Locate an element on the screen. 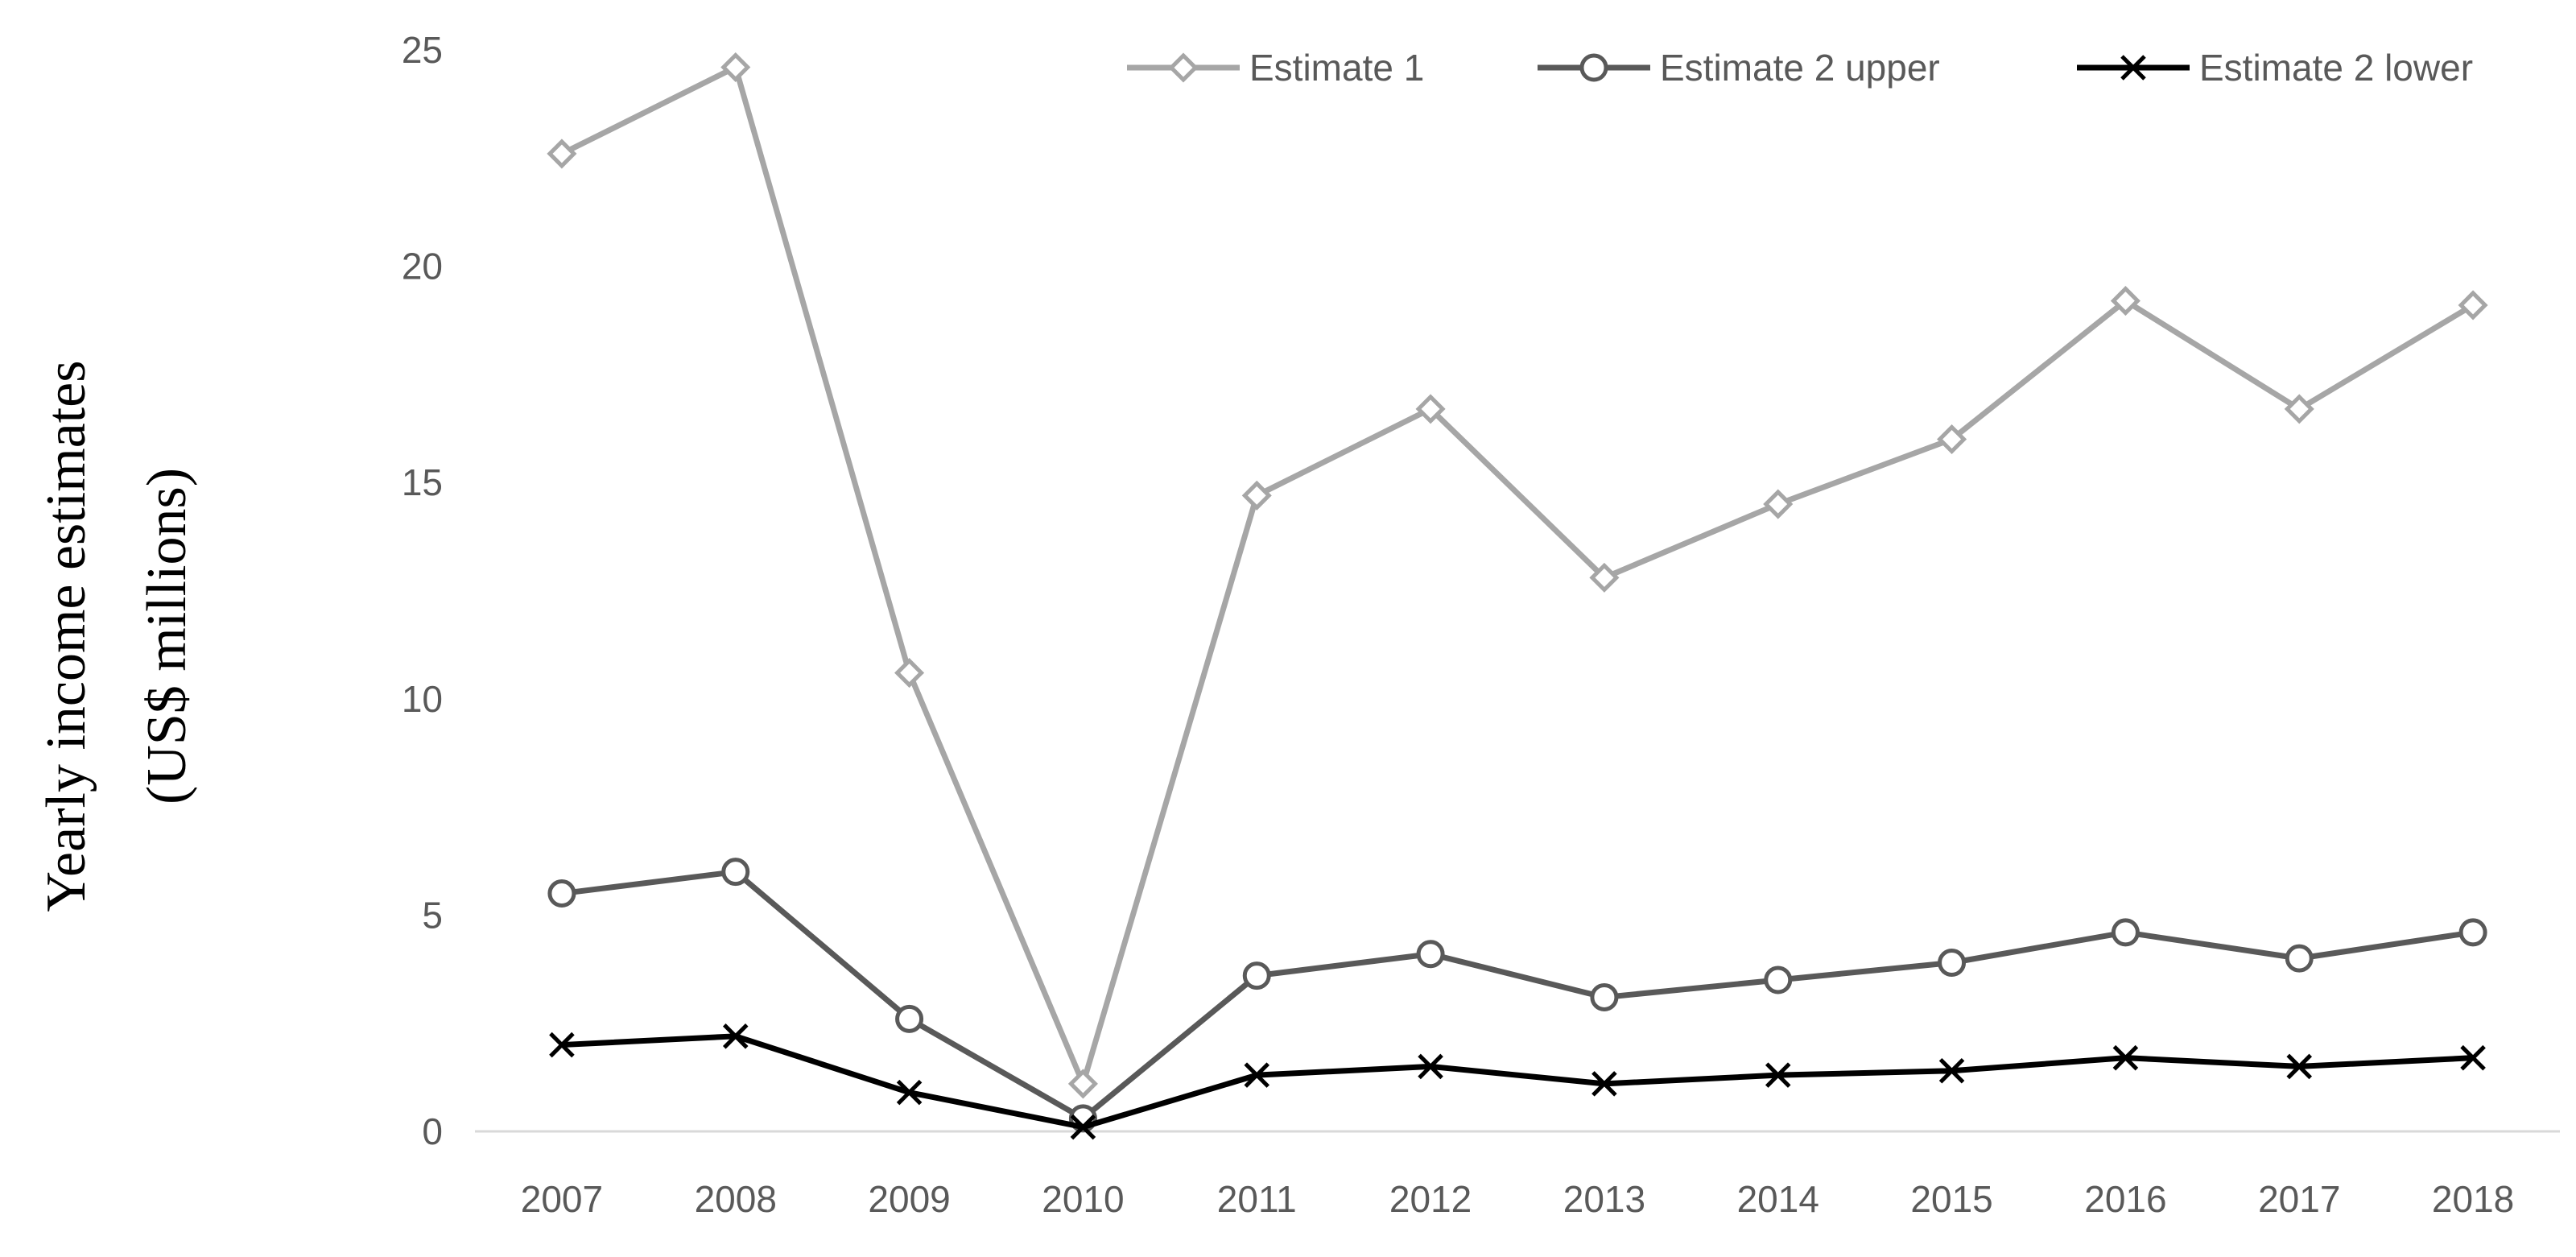 This screenshot has width=2576, height=1257. legend-item: Estimate 2 upper is located at coordinates (1739, 68).